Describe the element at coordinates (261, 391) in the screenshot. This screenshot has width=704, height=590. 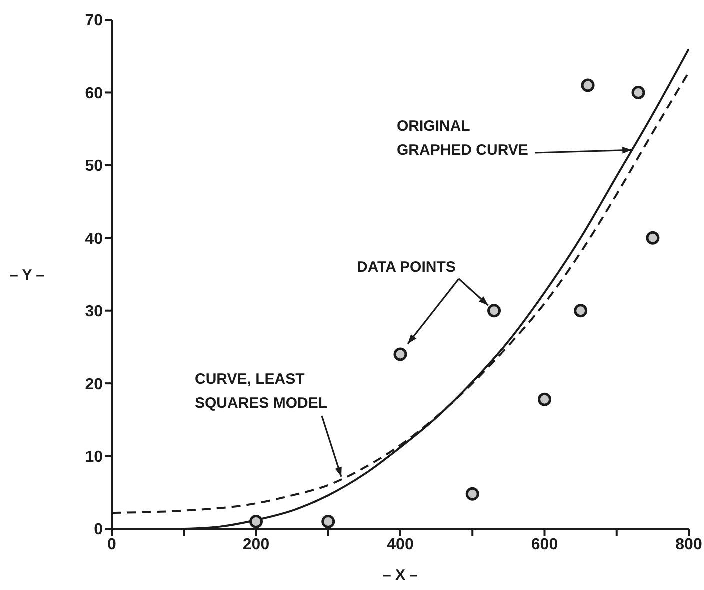
I see `annotation: CURVE, LEAST SQUARES MODEL` at that location.